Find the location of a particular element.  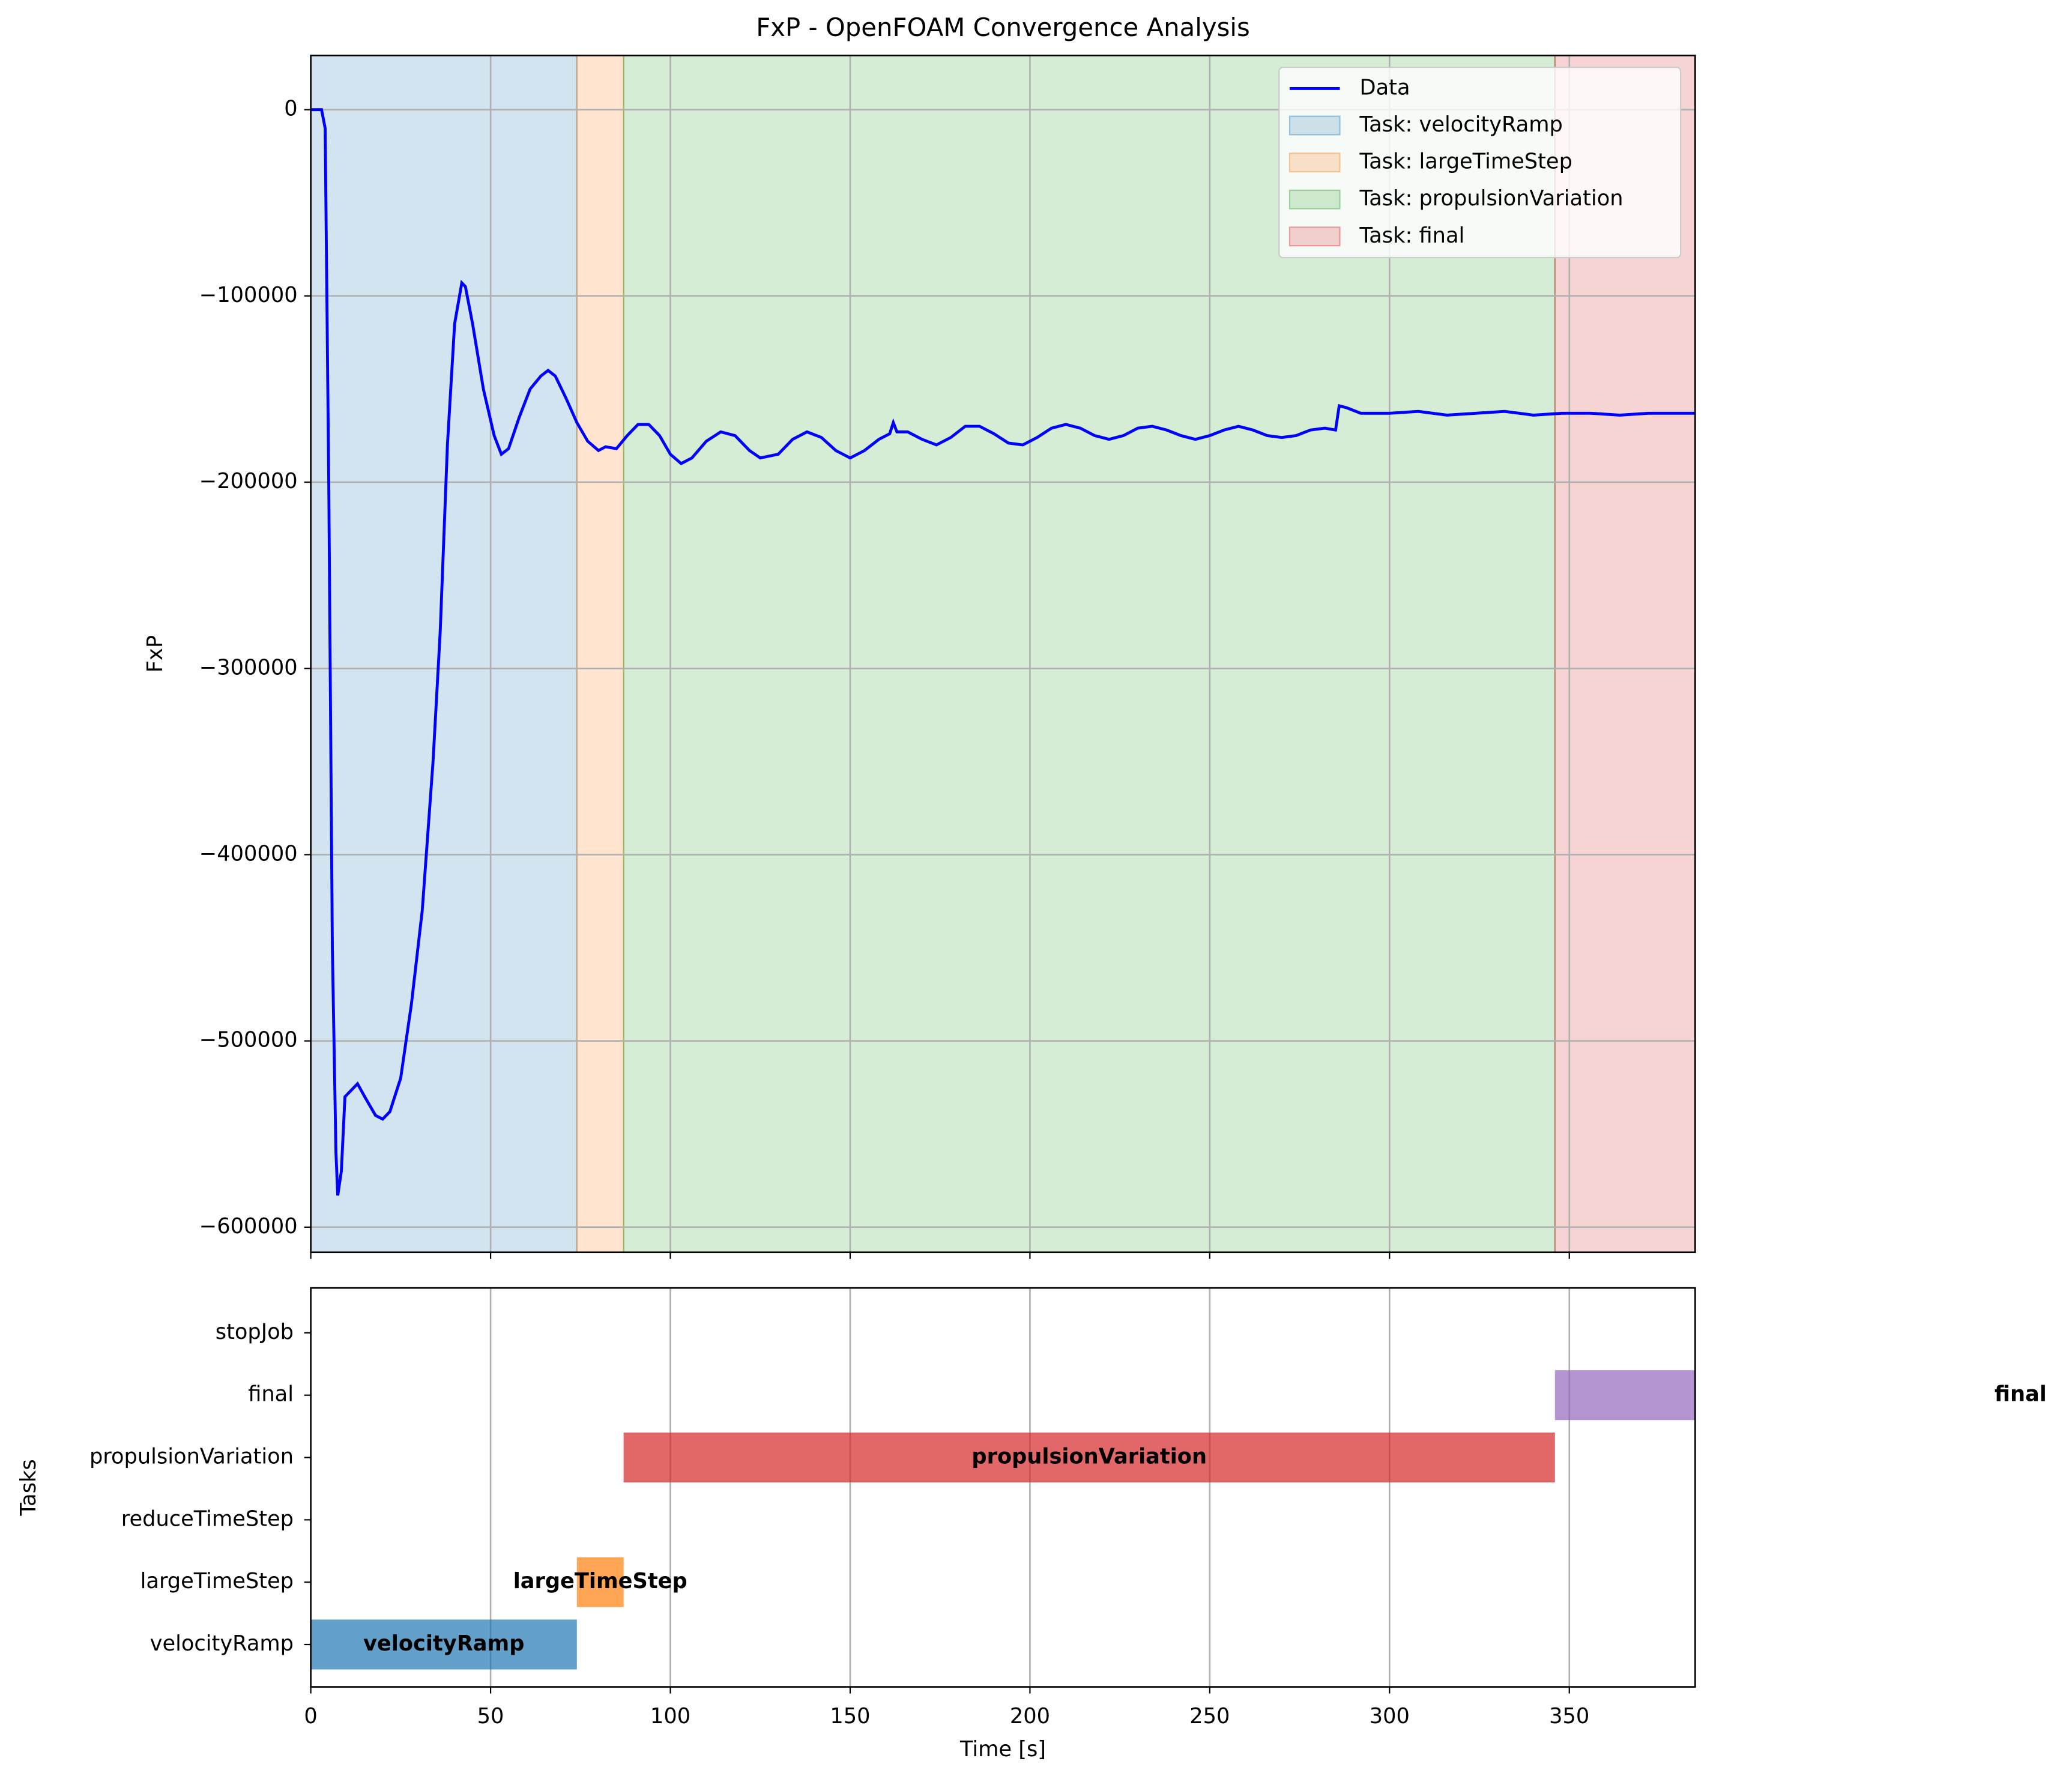

legend-label: Task: final is located at coordinates (1412, 235).